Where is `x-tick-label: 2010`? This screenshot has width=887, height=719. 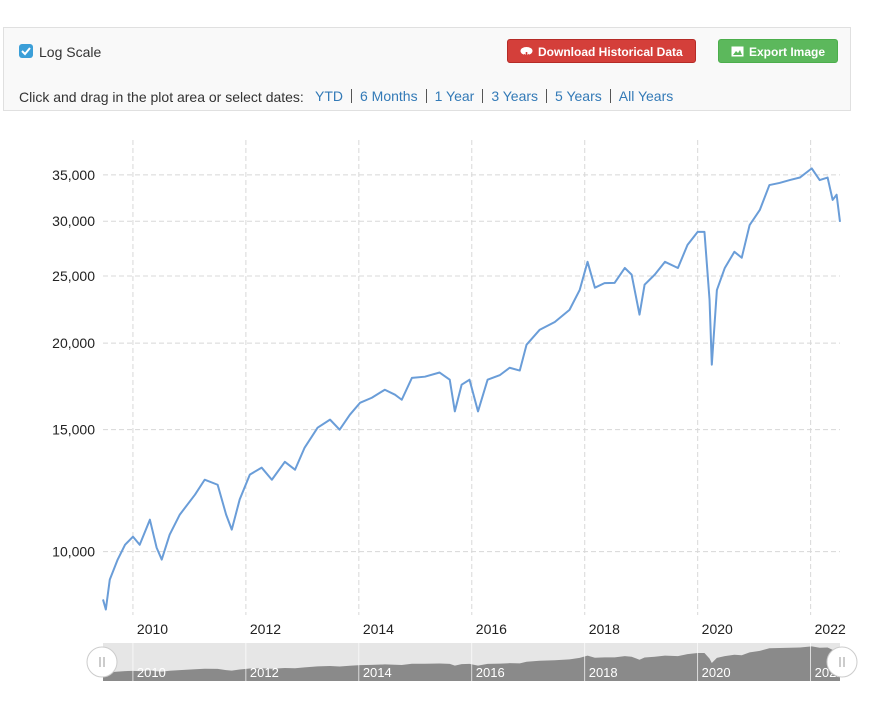 x-tick-label: 2010 is located at coordinates (152, 629).